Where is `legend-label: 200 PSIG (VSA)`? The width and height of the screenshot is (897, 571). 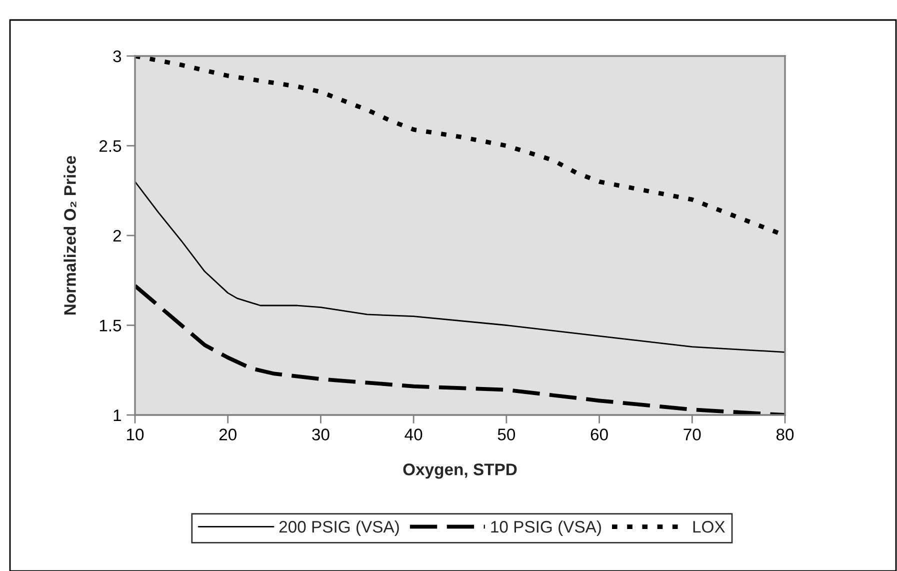 legend-label: 200 PSIG (VSA) is located at coordinates (339, 528).